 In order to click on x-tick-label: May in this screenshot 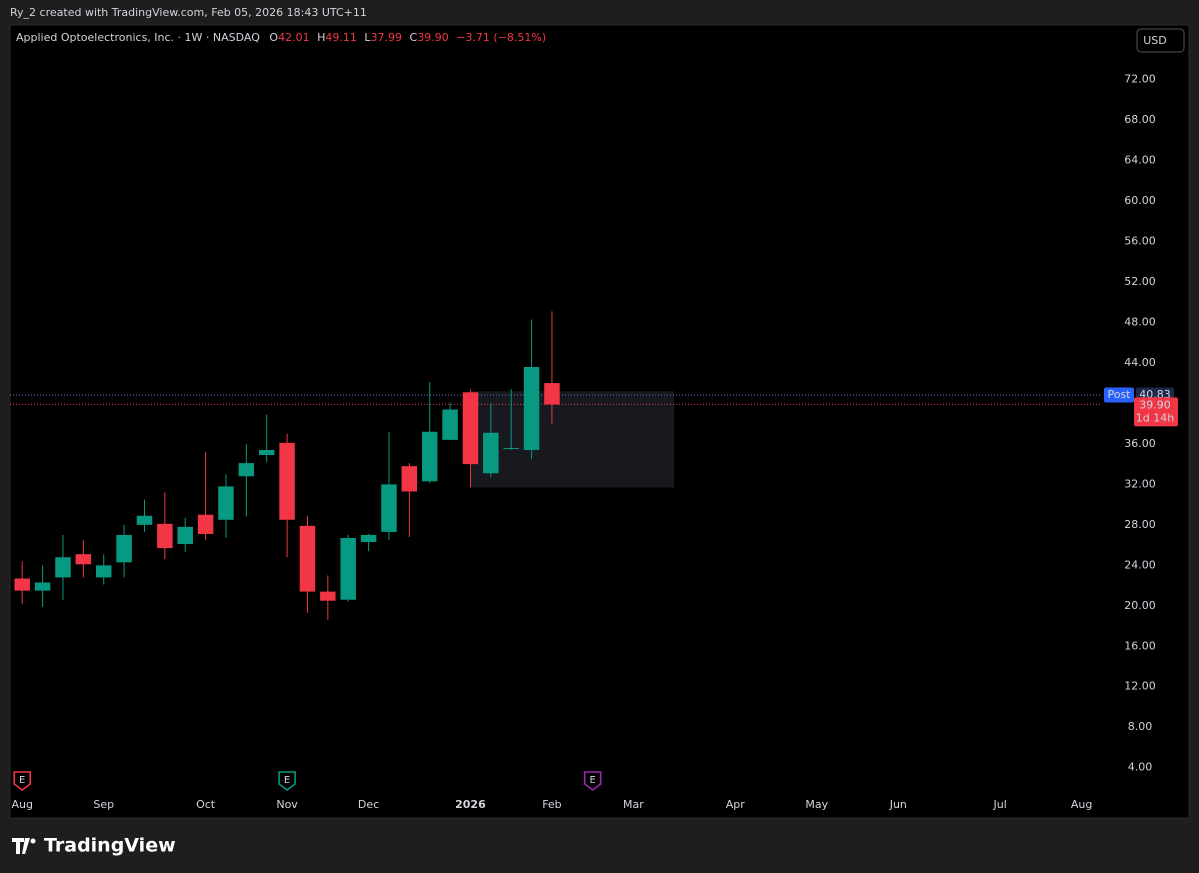, I will do `click(816, 804)`.